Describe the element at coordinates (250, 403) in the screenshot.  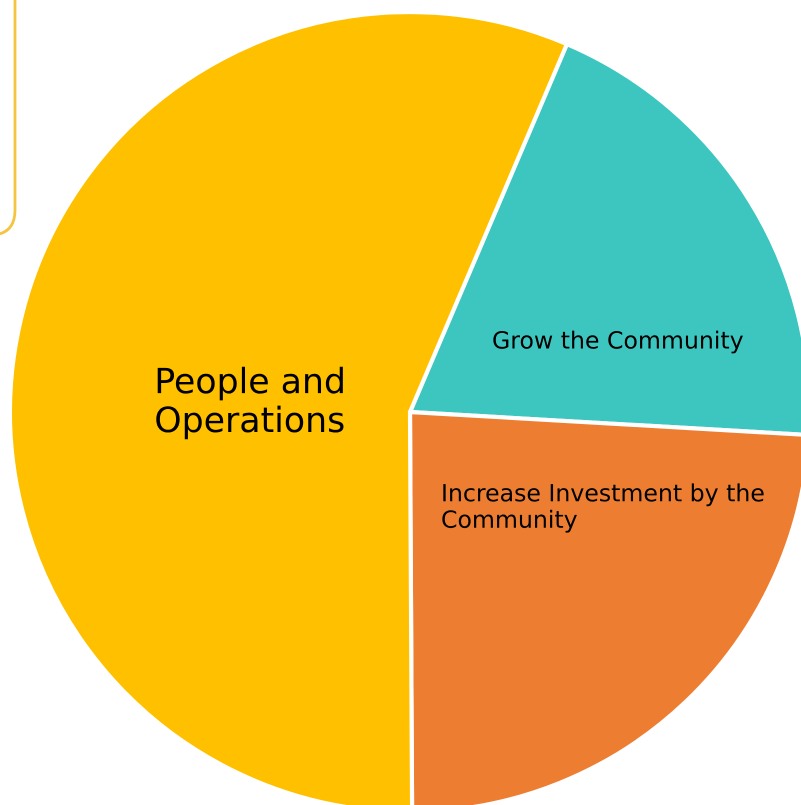
I see `slice-label: People and Operations` at that location.